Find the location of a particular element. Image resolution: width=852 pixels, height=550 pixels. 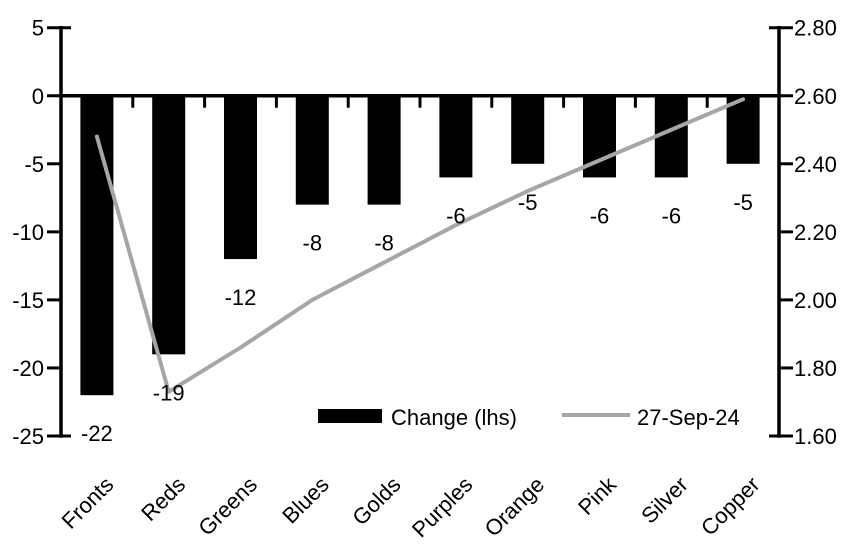

right-axis-tick-label: 2.20 is located at coordinates (815, 232).